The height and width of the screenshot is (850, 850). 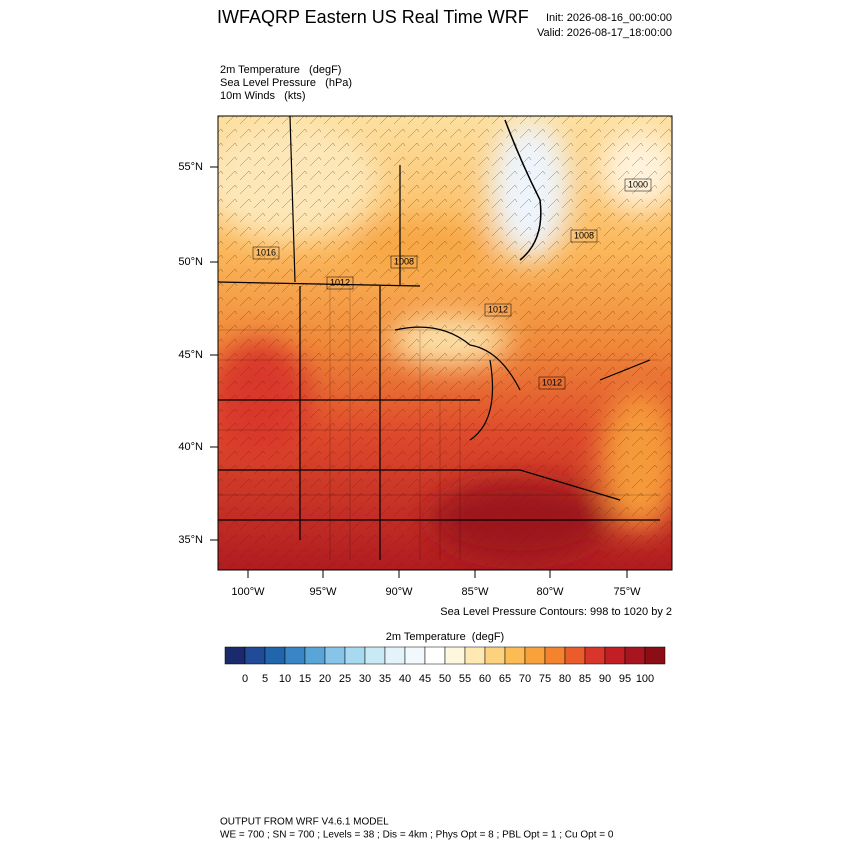 I want to click on colorbar-tick-label: 50, so click(x=445, y=679).